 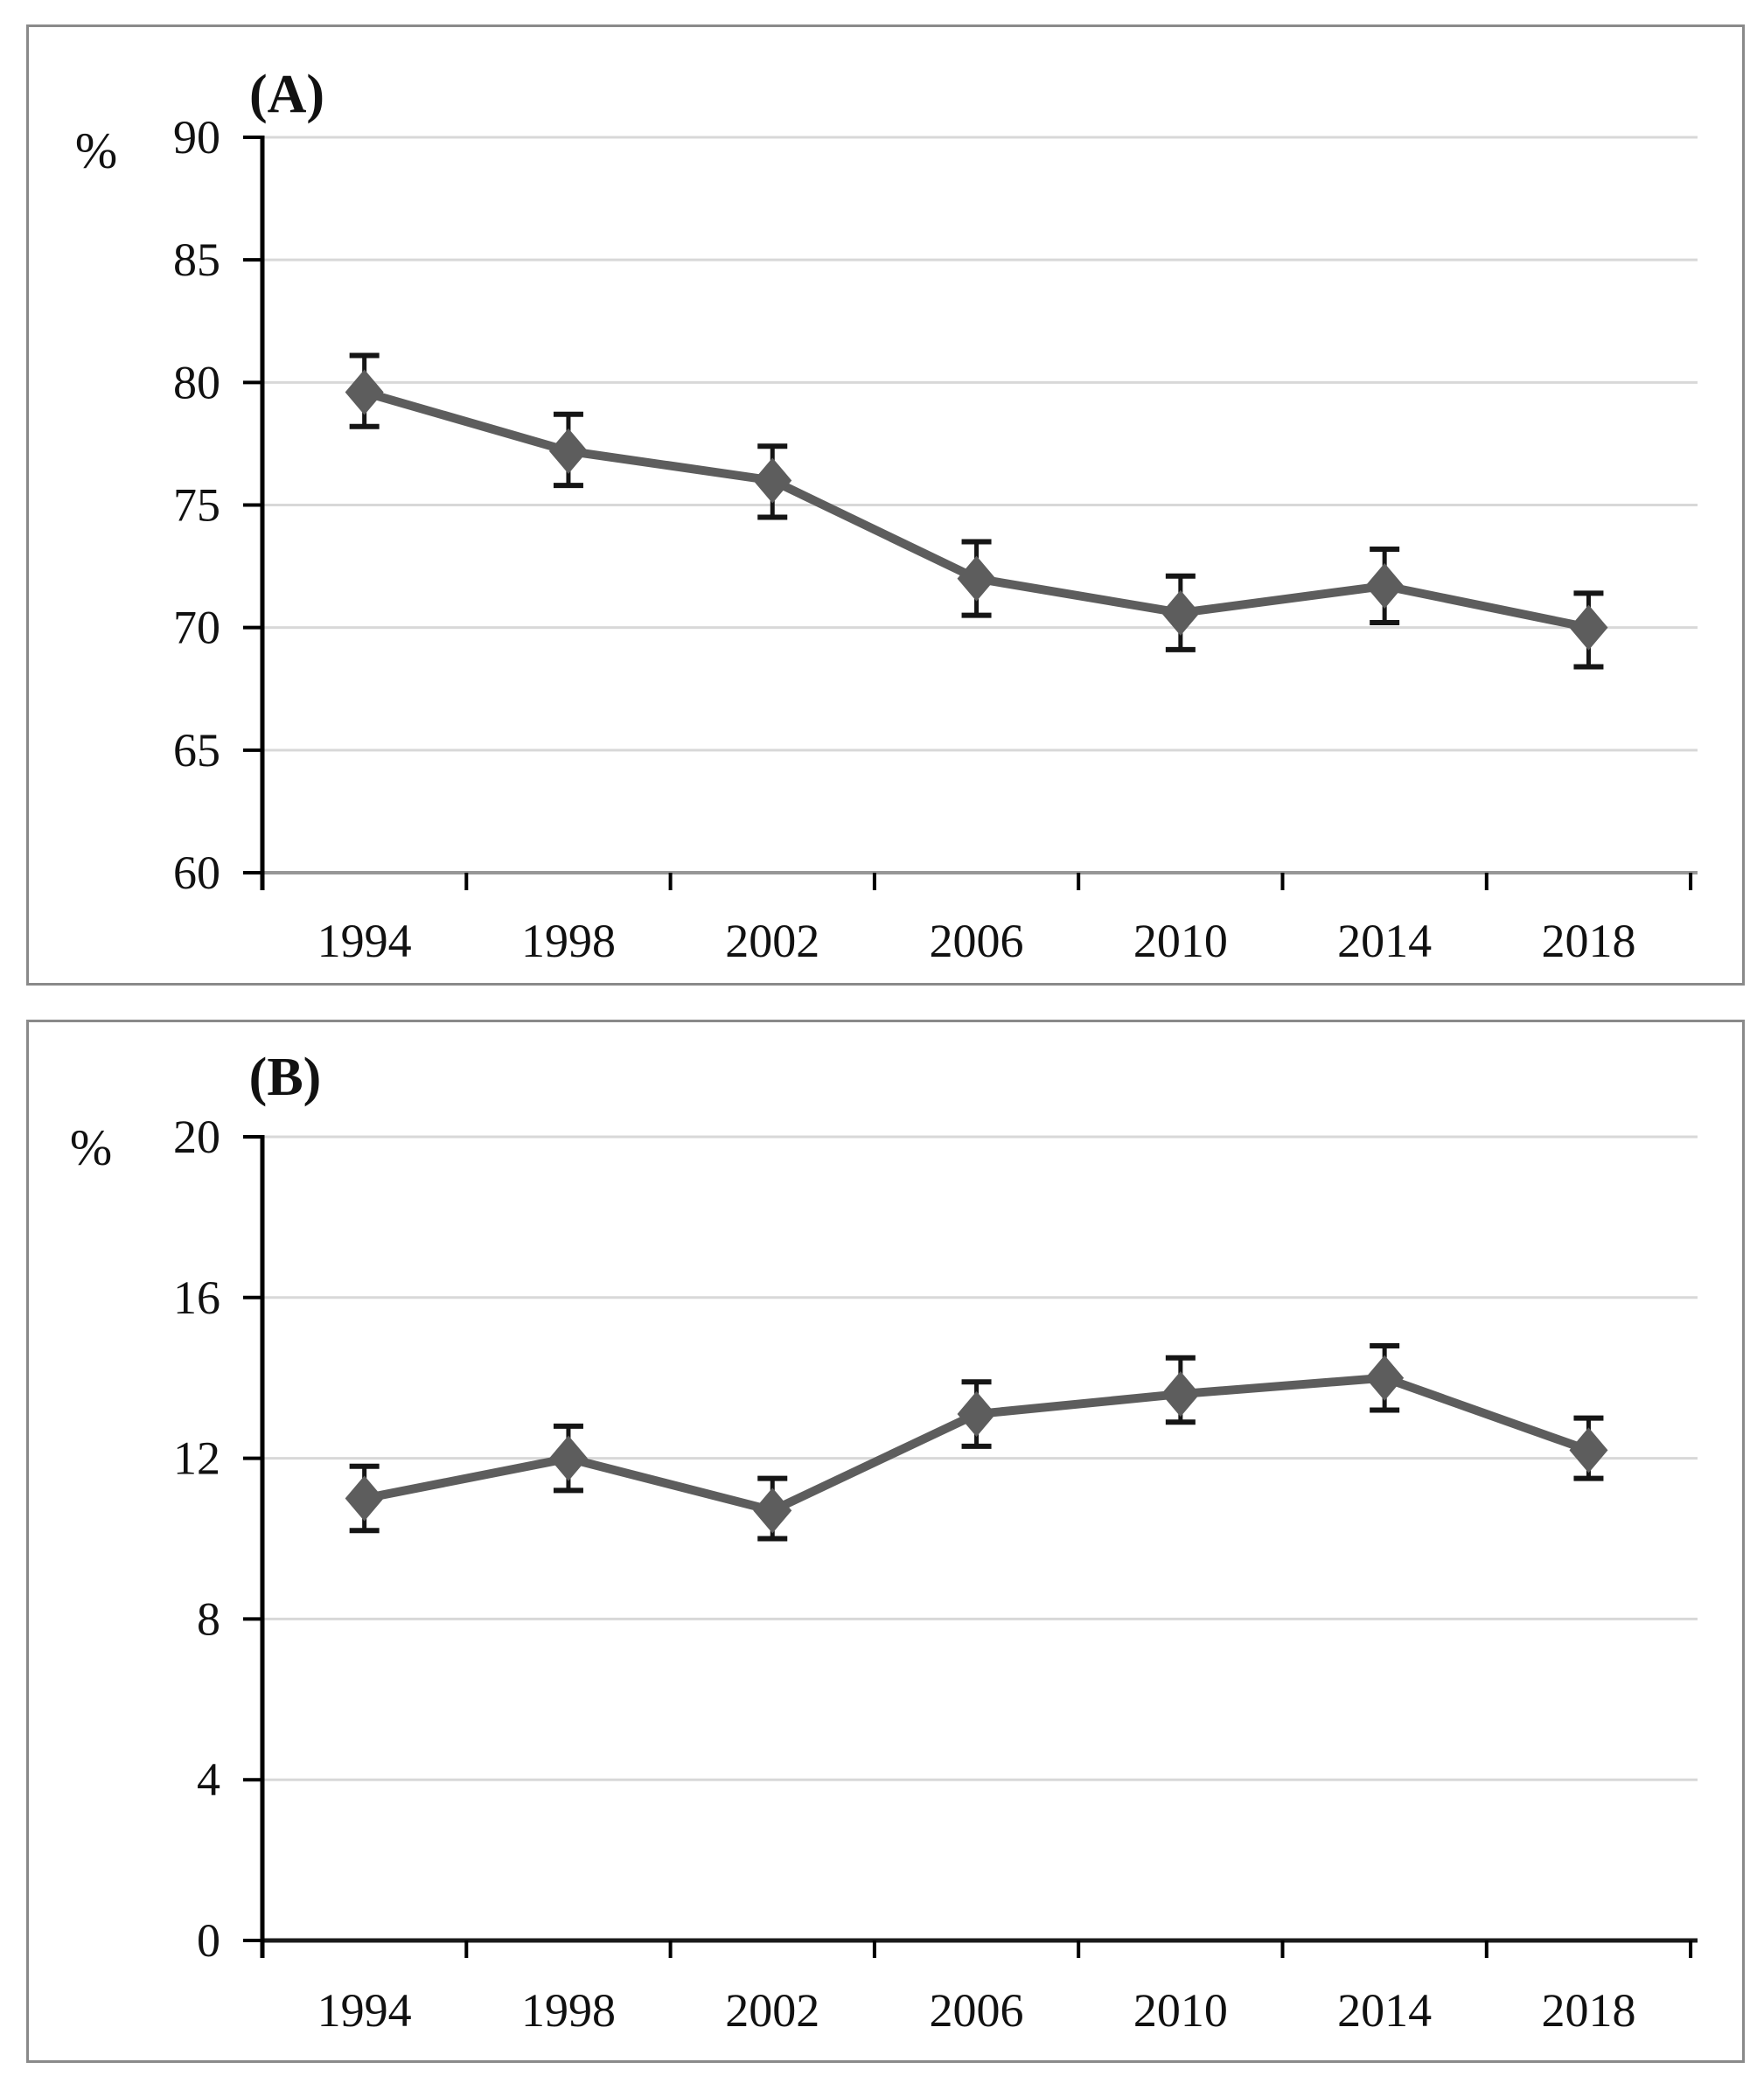 I want to click on y-tick-label: 65, so click(x=197, y=750).